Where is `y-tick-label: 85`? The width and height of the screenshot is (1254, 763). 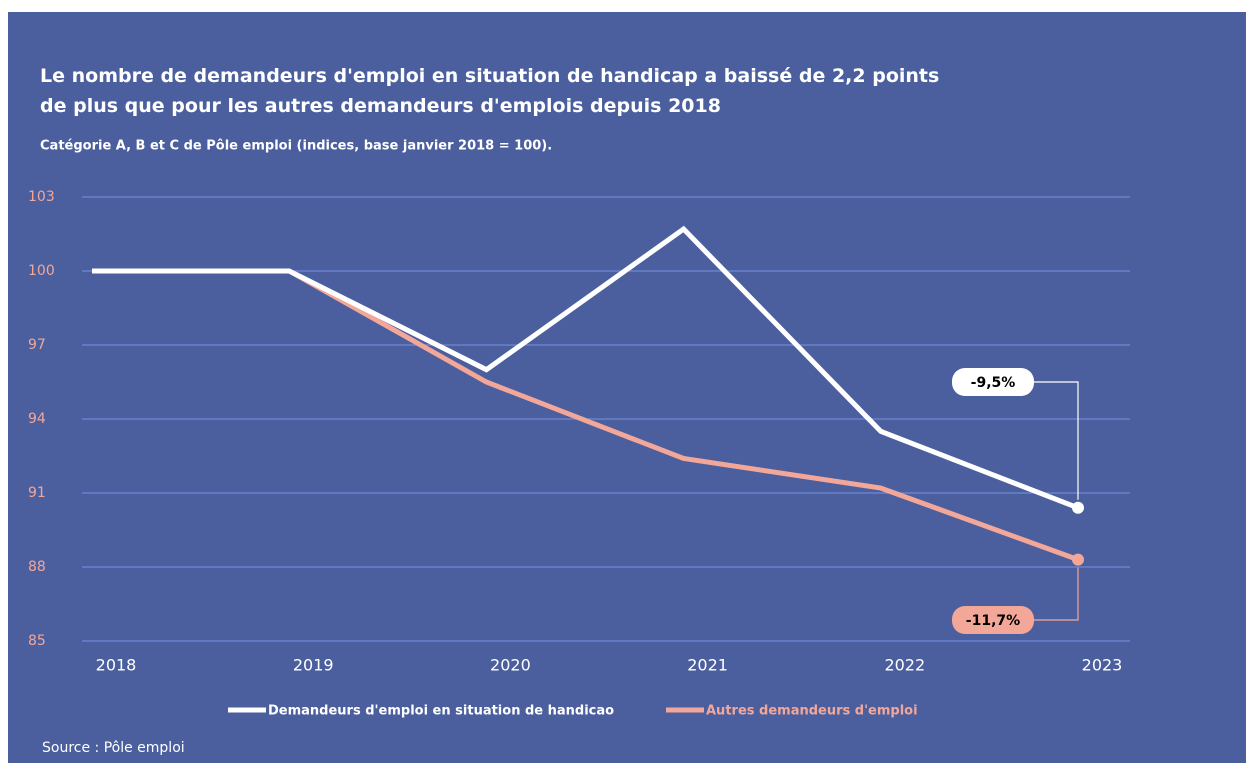 y-tick-label: 85 is located at coordinates (37, 641).